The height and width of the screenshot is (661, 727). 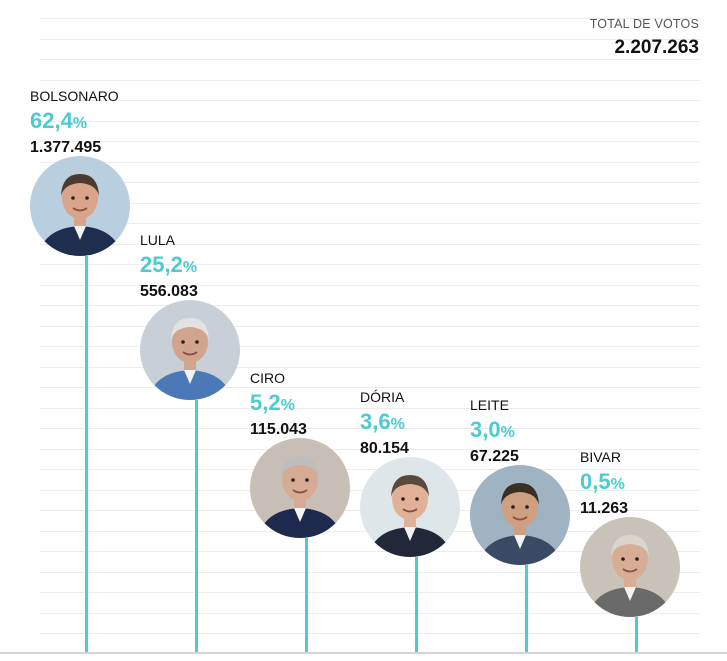 What do you see at coordinates (375, 421) in the screenshot?
I see `percent-value: 3,6` at bounding box center [375, 421].